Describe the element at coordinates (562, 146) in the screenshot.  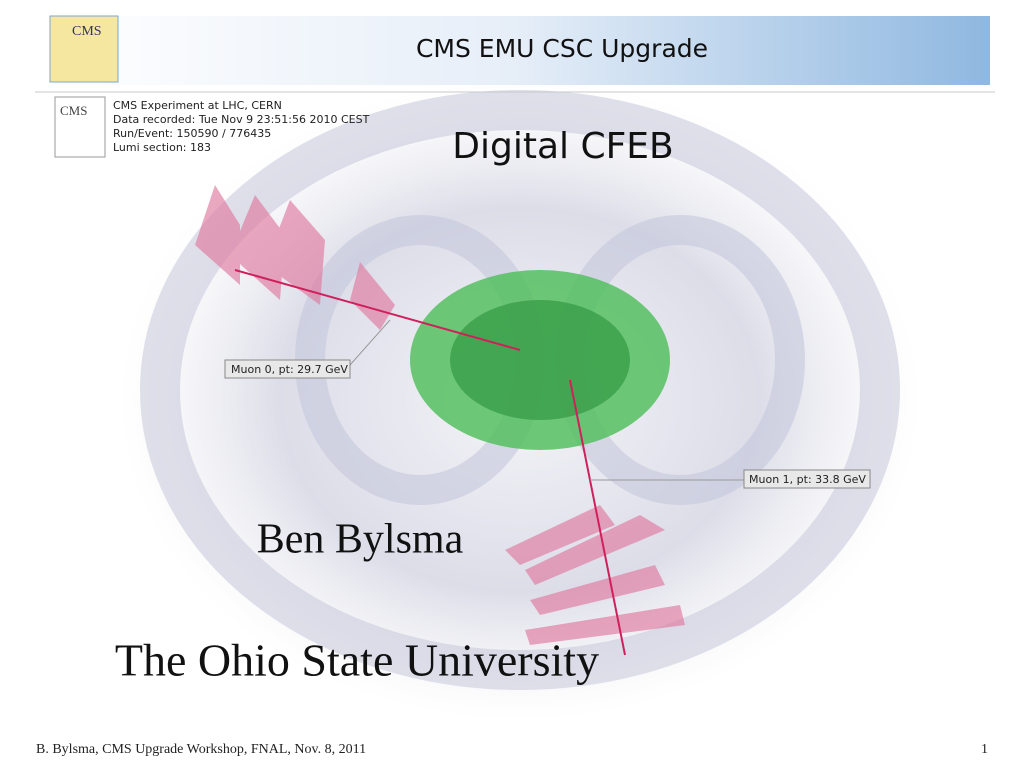
I see `slide-title: Digital CFEB` at that location.